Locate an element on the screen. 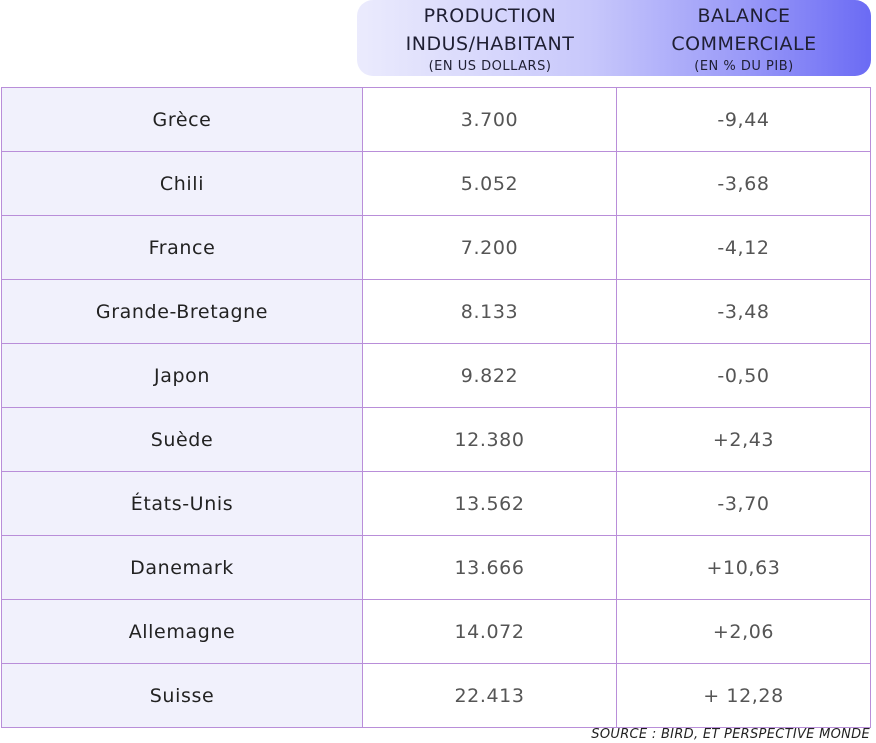 This screenshot has width=876, height=743. country-cell: Chili is located at coordinates (182, 183).